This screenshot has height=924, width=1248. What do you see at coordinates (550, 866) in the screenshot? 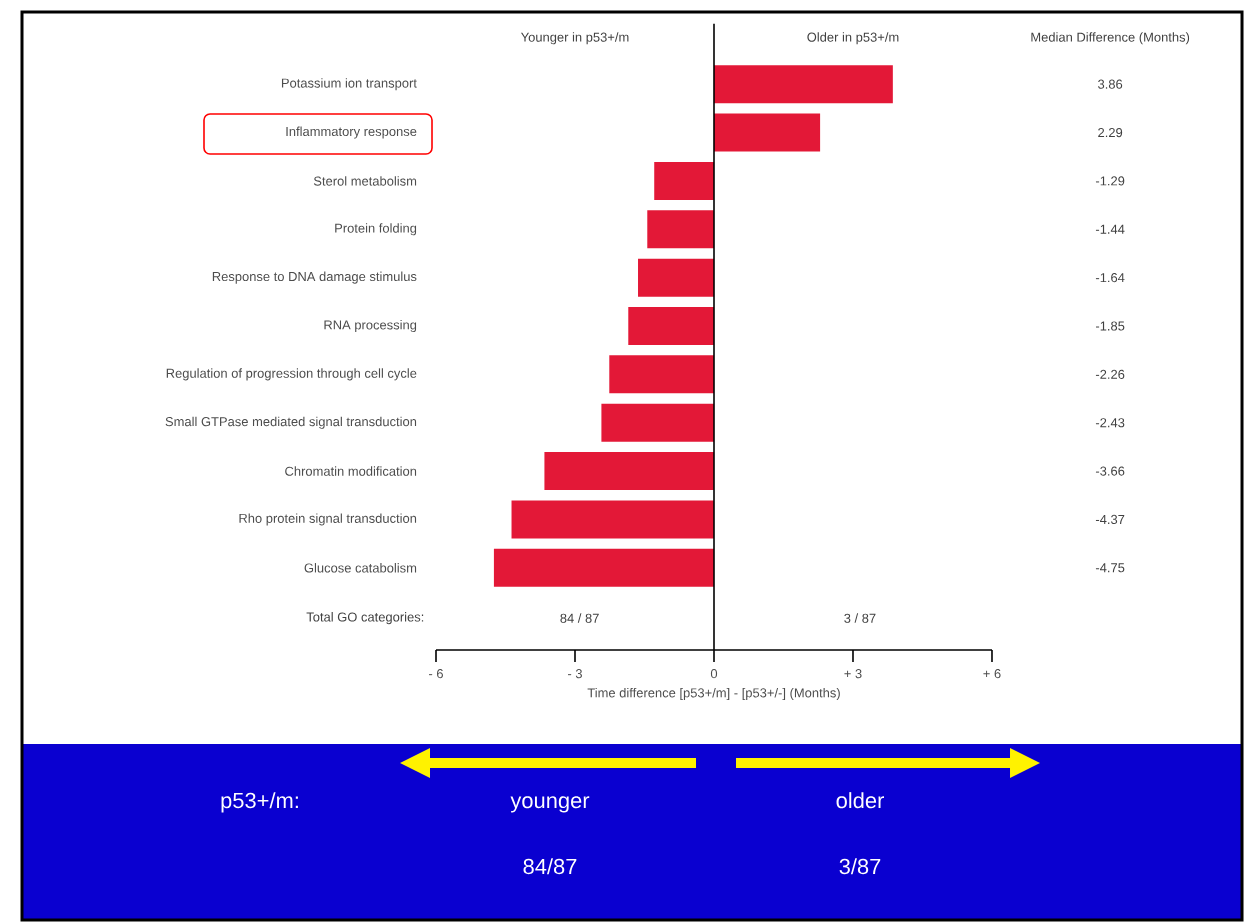
I see `text: 84/87` at bounding box center [550, 866].